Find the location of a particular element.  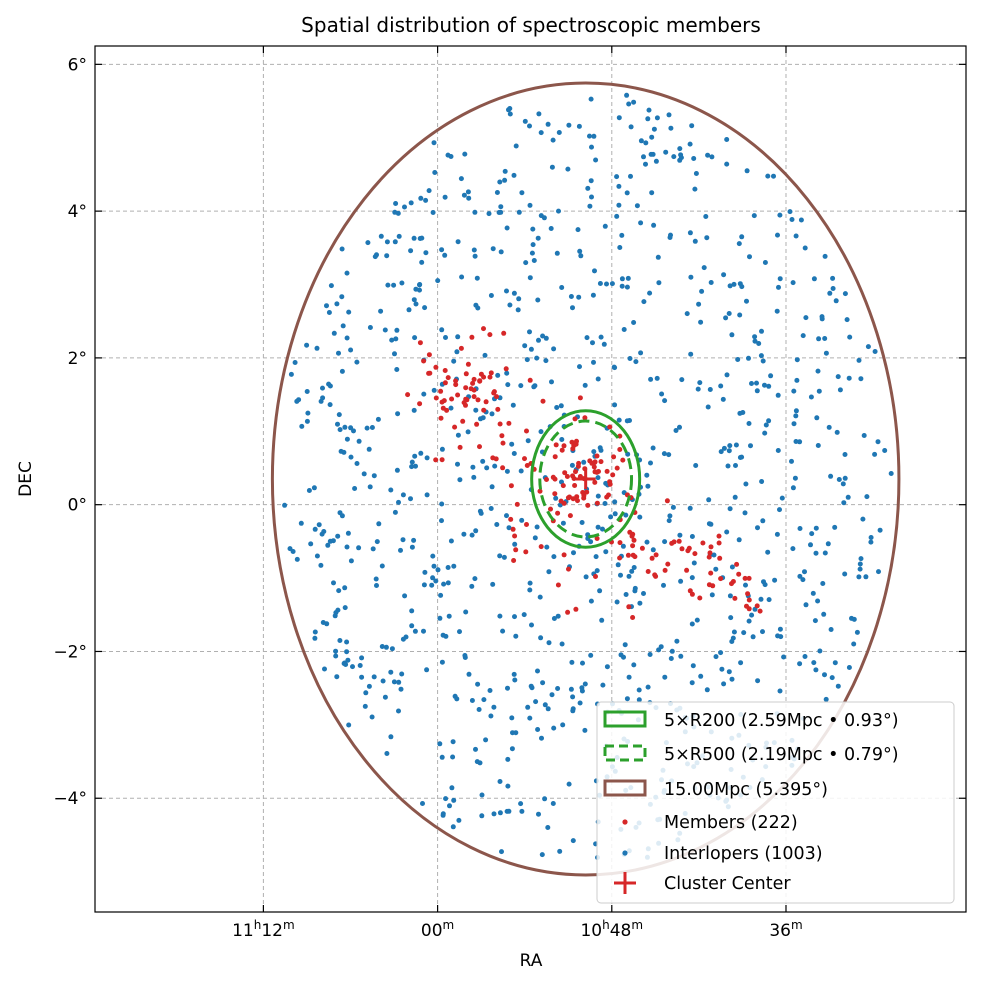

x-tick-label: 00m is located at coordinates (437, 929).